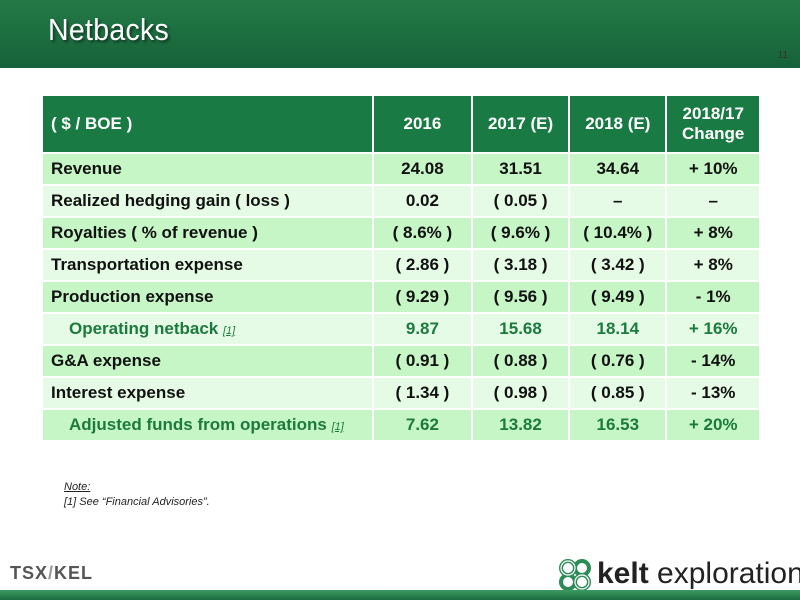 The width and height of the screenshot is (800, 600). What do you see at coordinates (618, 265) in the screenshot?
I see `value-cell: ( 3.42 )` at bounding box center [618, 265].